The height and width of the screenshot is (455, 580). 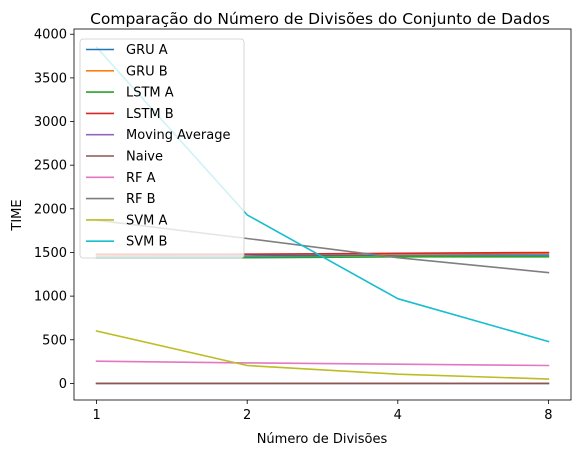 What do you see at coordinates (50, 166) in the screenshot?
I see `y-tick-label: 2500` at bounding box center [50, 166].